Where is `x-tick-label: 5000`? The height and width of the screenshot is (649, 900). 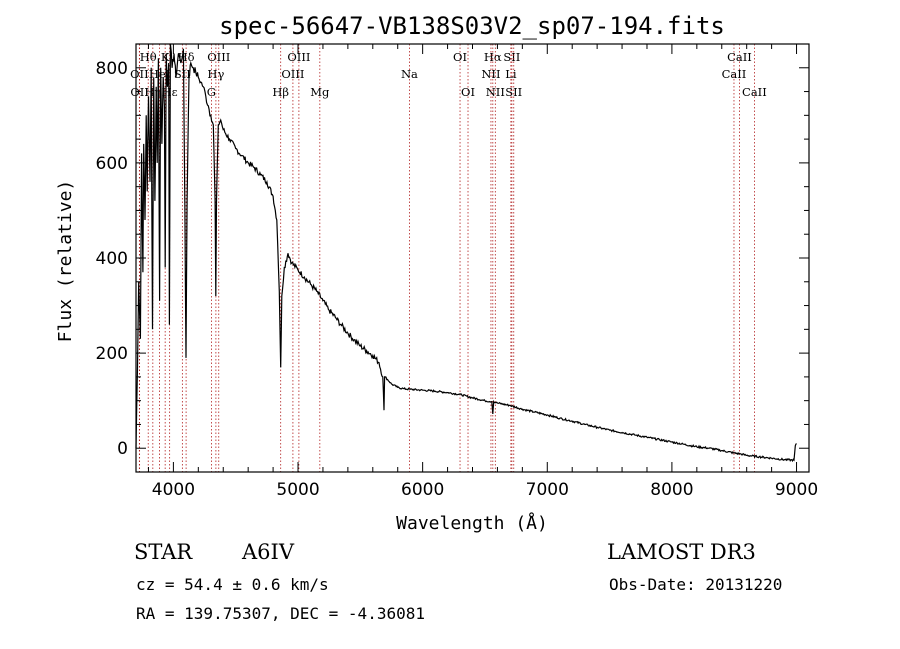
x-tick-label: 5000 is located at coordinates (297, 490).